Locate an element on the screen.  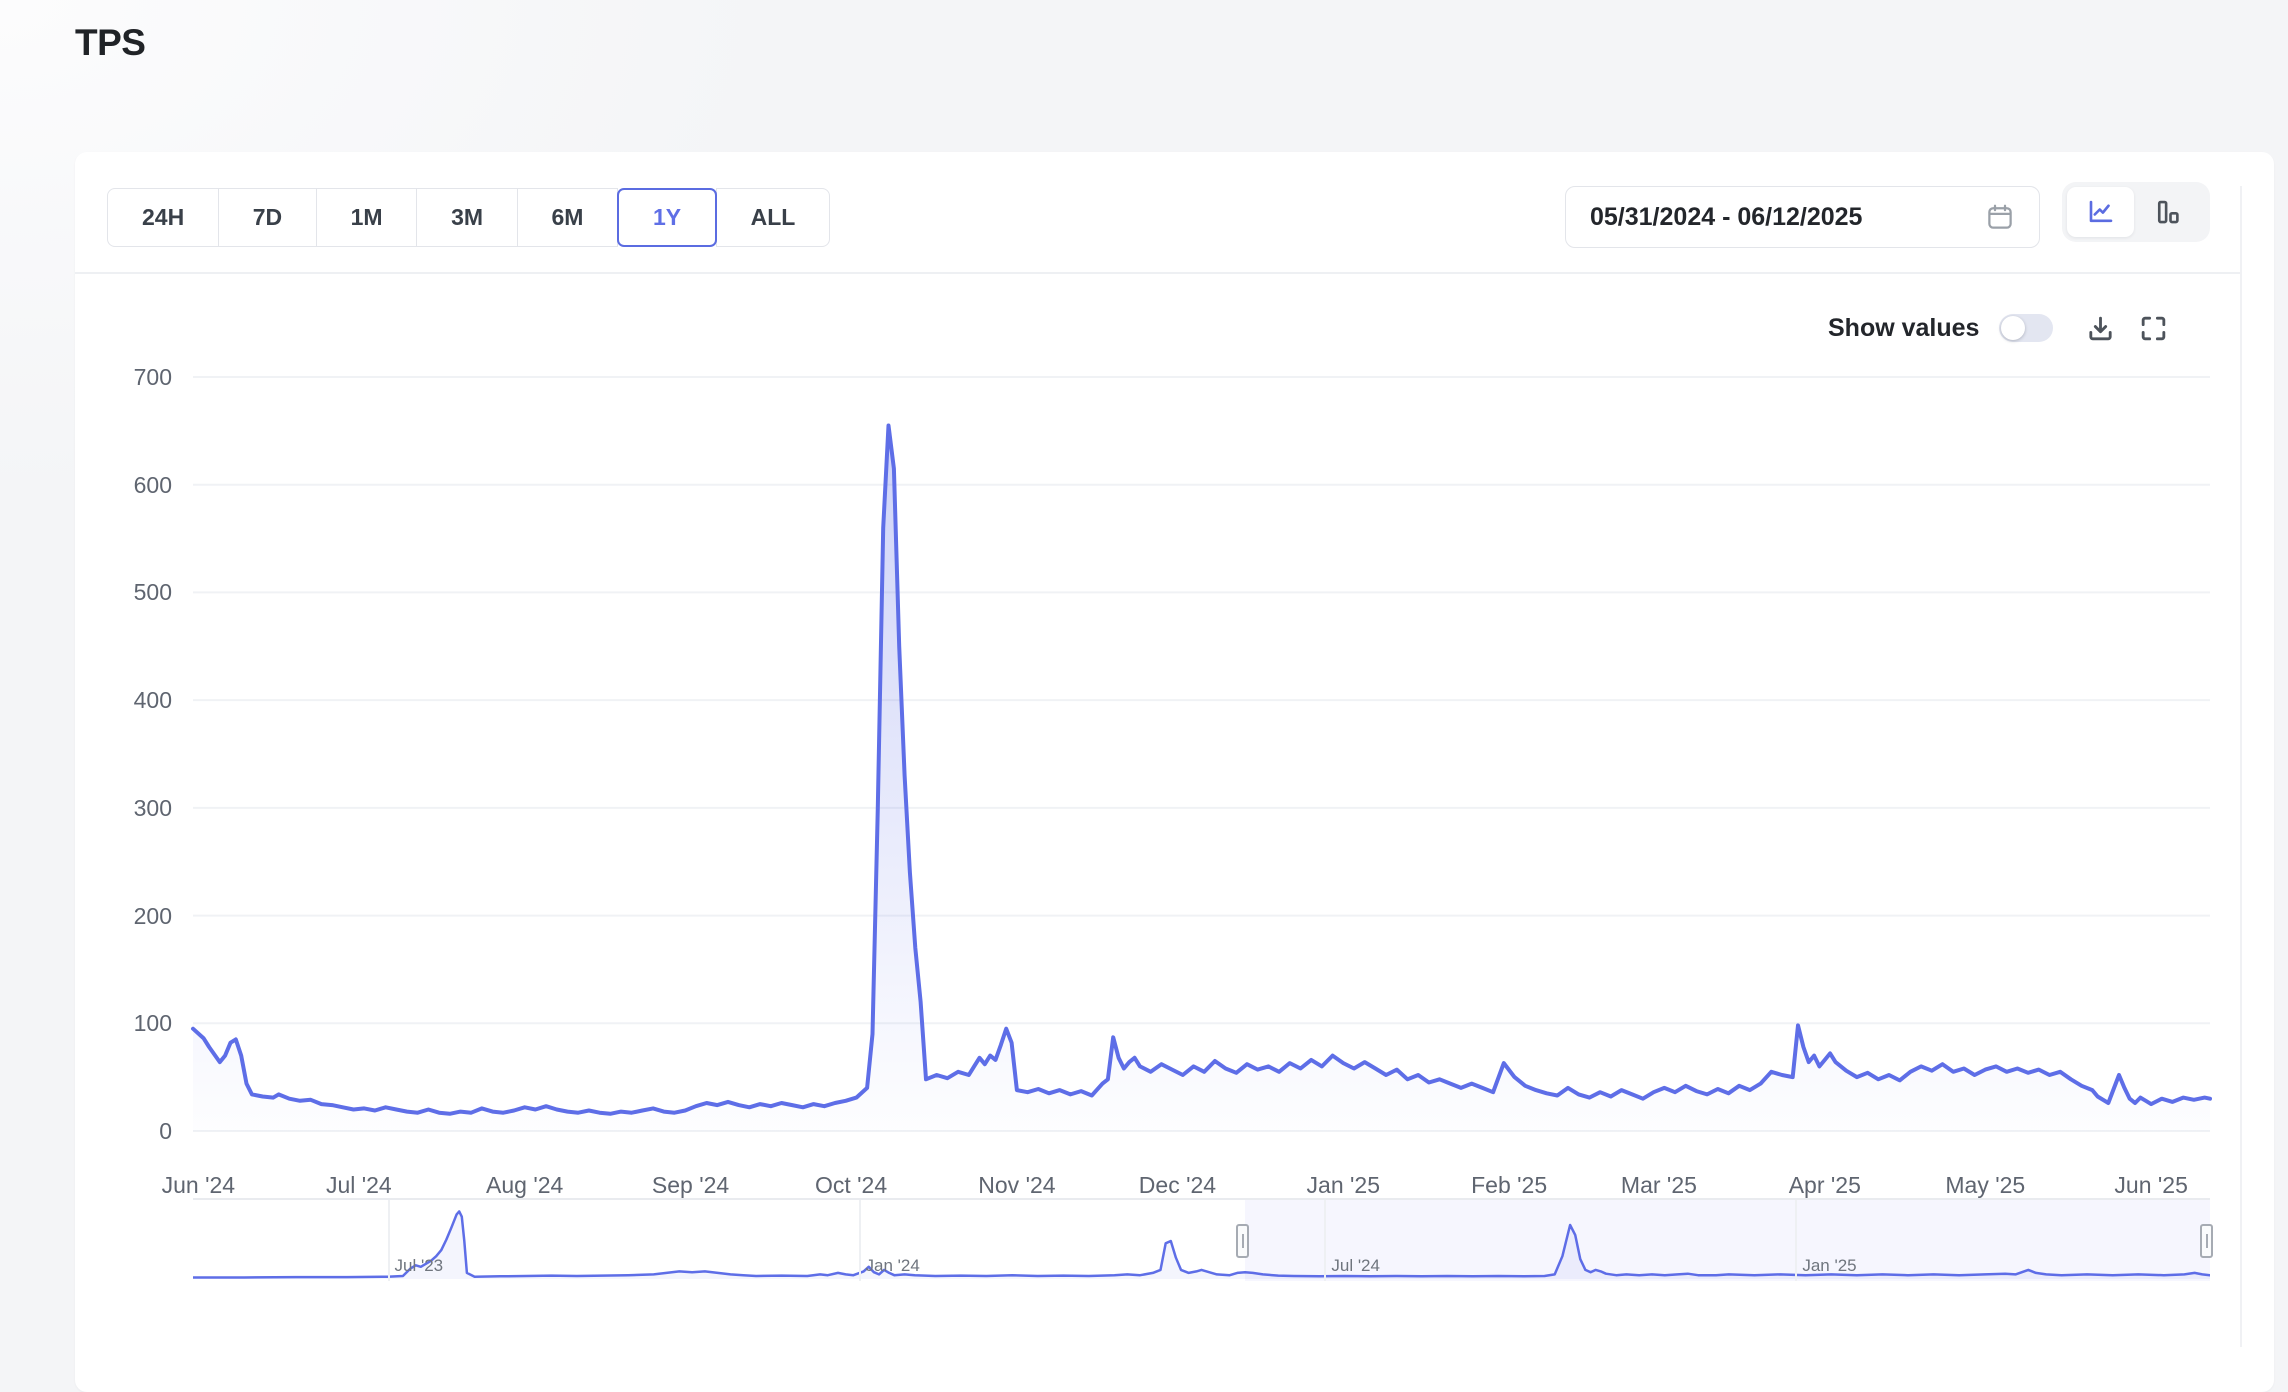
x-axis-label: Feb '25 is located at coordinates (1509, 1185).